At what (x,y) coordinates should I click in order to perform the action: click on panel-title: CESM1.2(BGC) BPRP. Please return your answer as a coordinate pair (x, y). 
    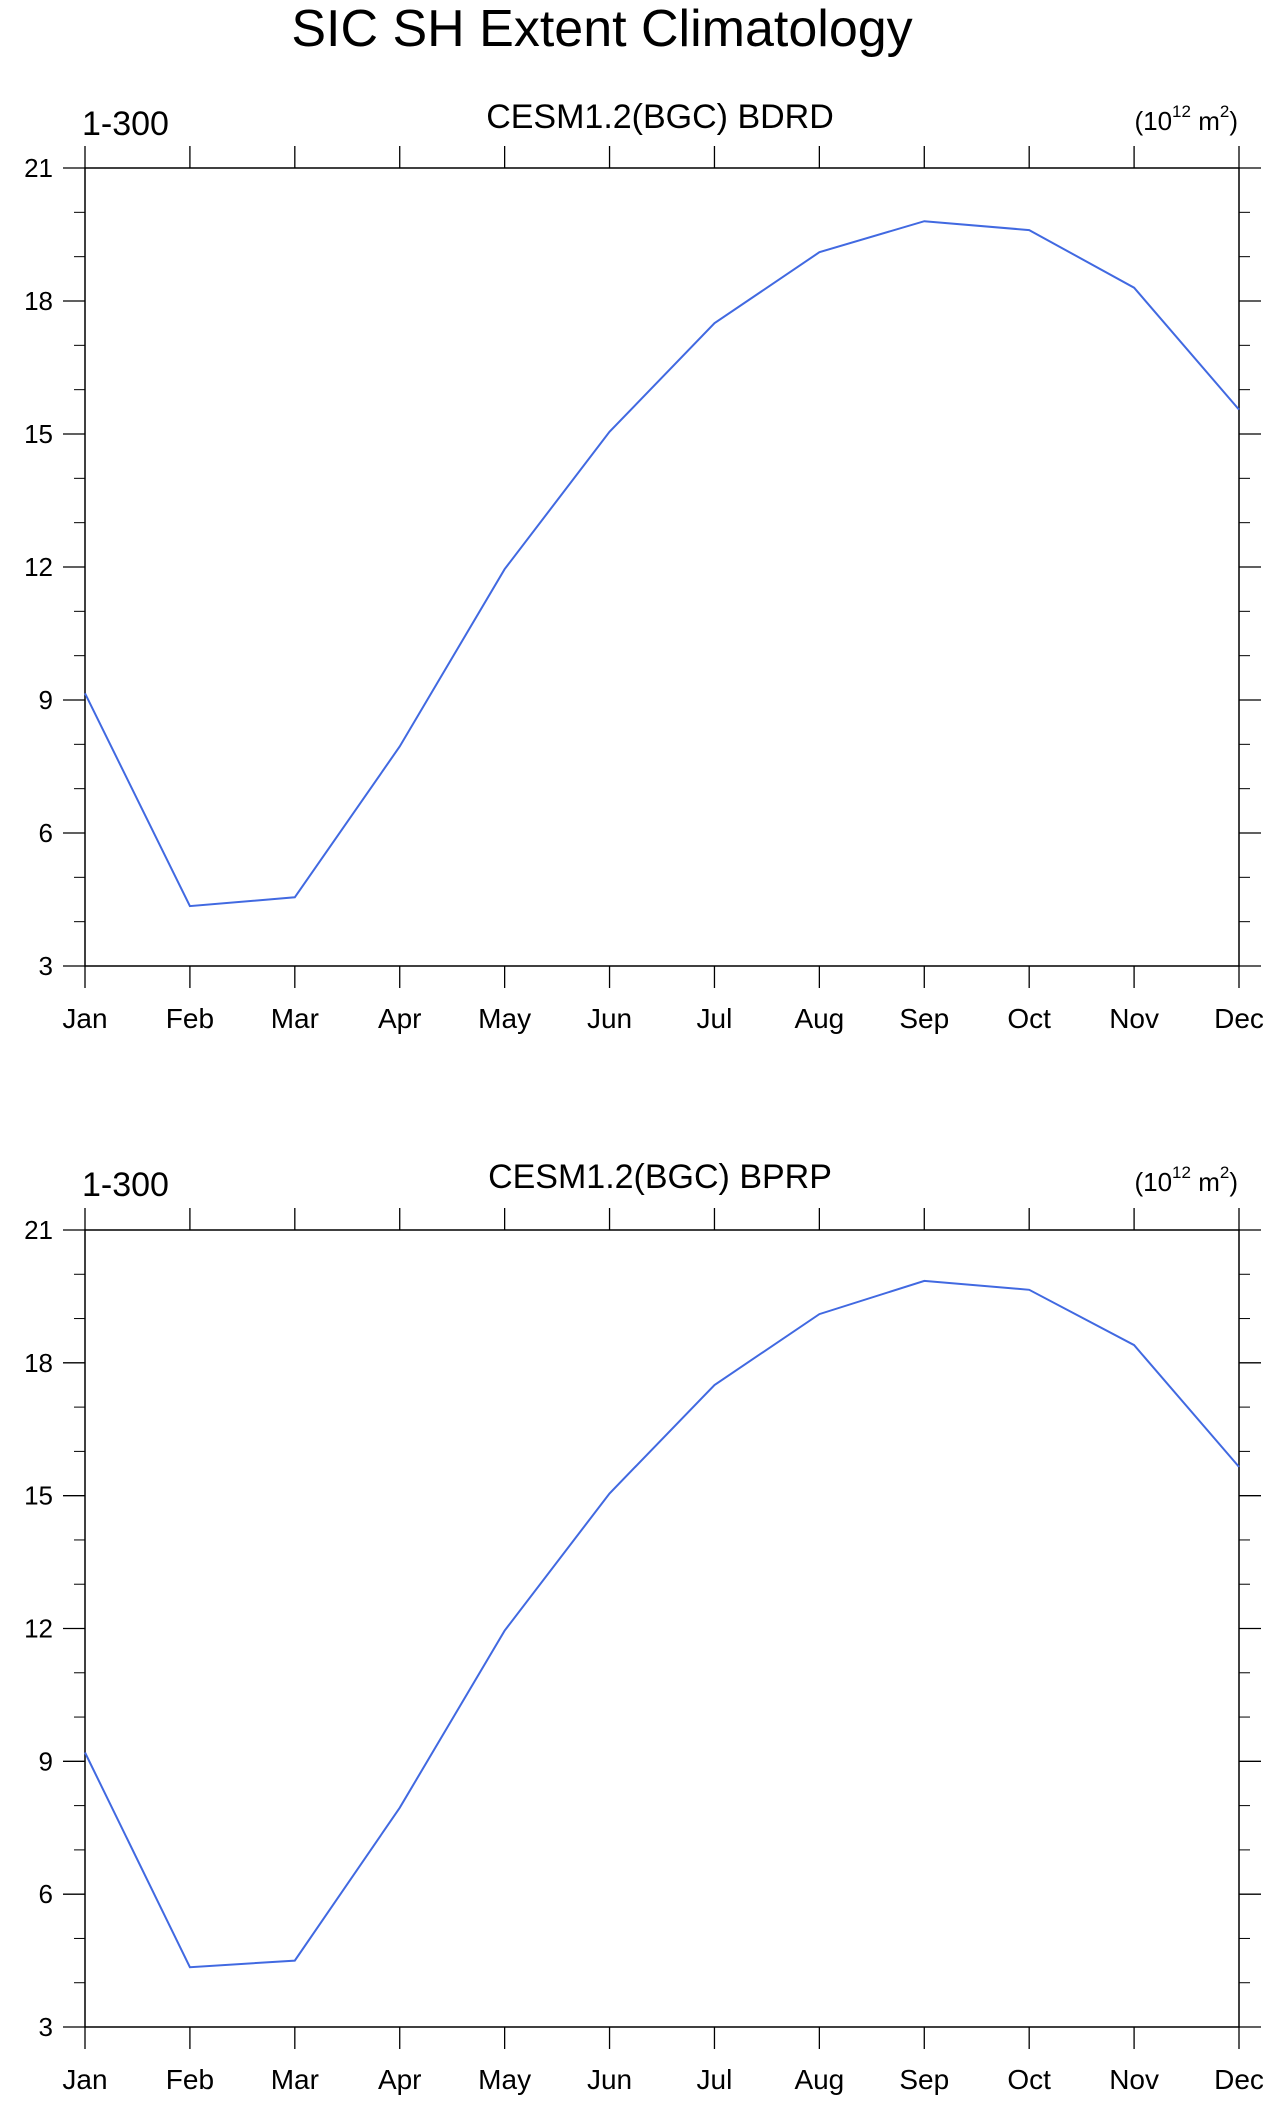
    Looking at the image, I should click on (660, 1177).